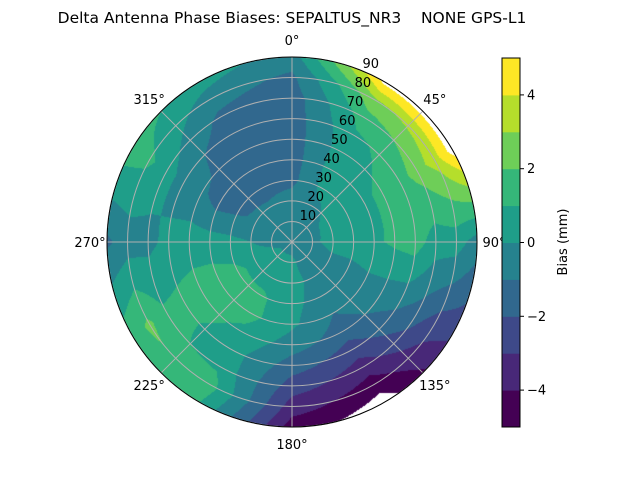 This screenshot has width=640, height=480. What do you see at coordinates (308, 216) in the screenshot?
I see `radial-label: 10` at bounding box center [308, 216].